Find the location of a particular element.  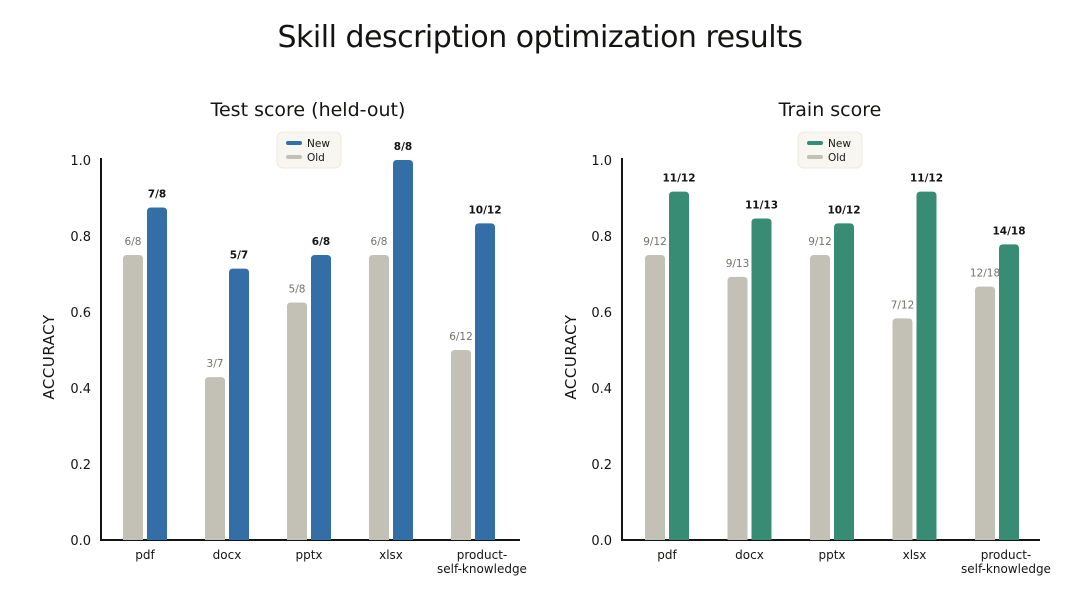

chart-title: Train score is located at coordinates (830, 110).